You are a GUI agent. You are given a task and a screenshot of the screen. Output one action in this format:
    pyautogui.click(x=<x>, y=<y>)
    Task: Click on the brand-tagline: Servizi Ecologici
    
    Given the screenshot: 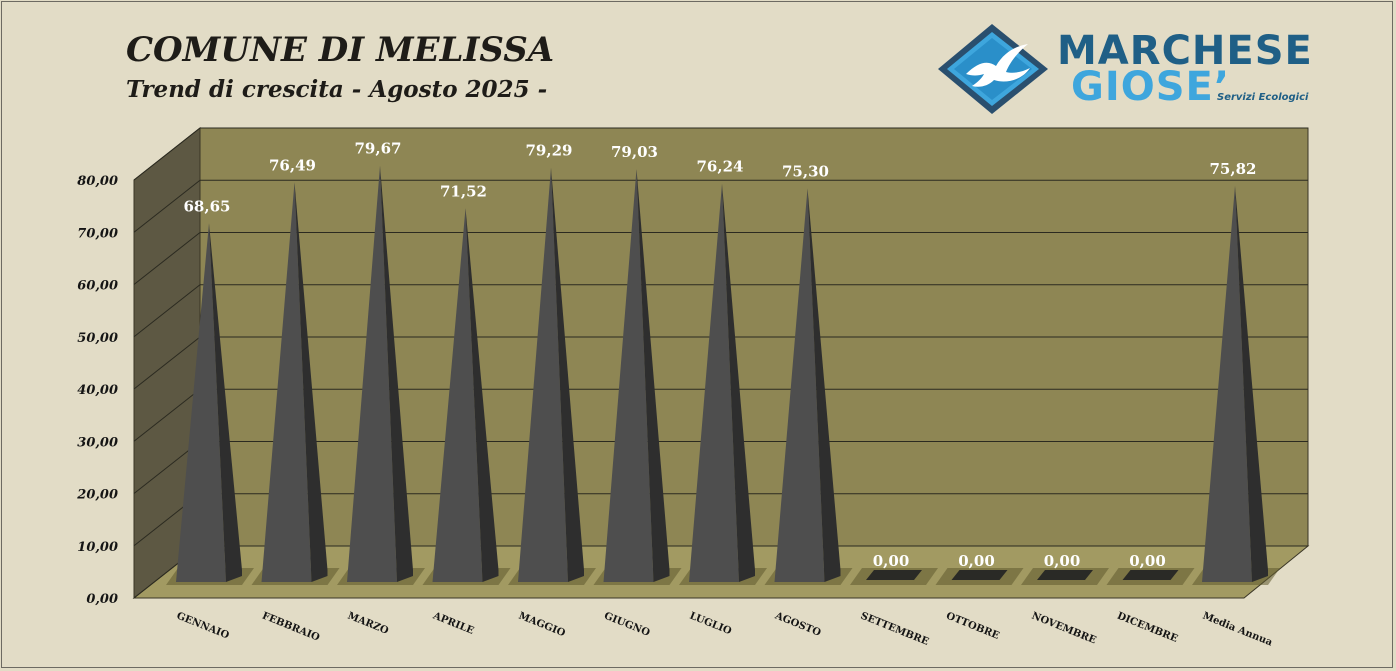 What is the action you would take?
    pyautogui.click(x=1263, y=97)
    